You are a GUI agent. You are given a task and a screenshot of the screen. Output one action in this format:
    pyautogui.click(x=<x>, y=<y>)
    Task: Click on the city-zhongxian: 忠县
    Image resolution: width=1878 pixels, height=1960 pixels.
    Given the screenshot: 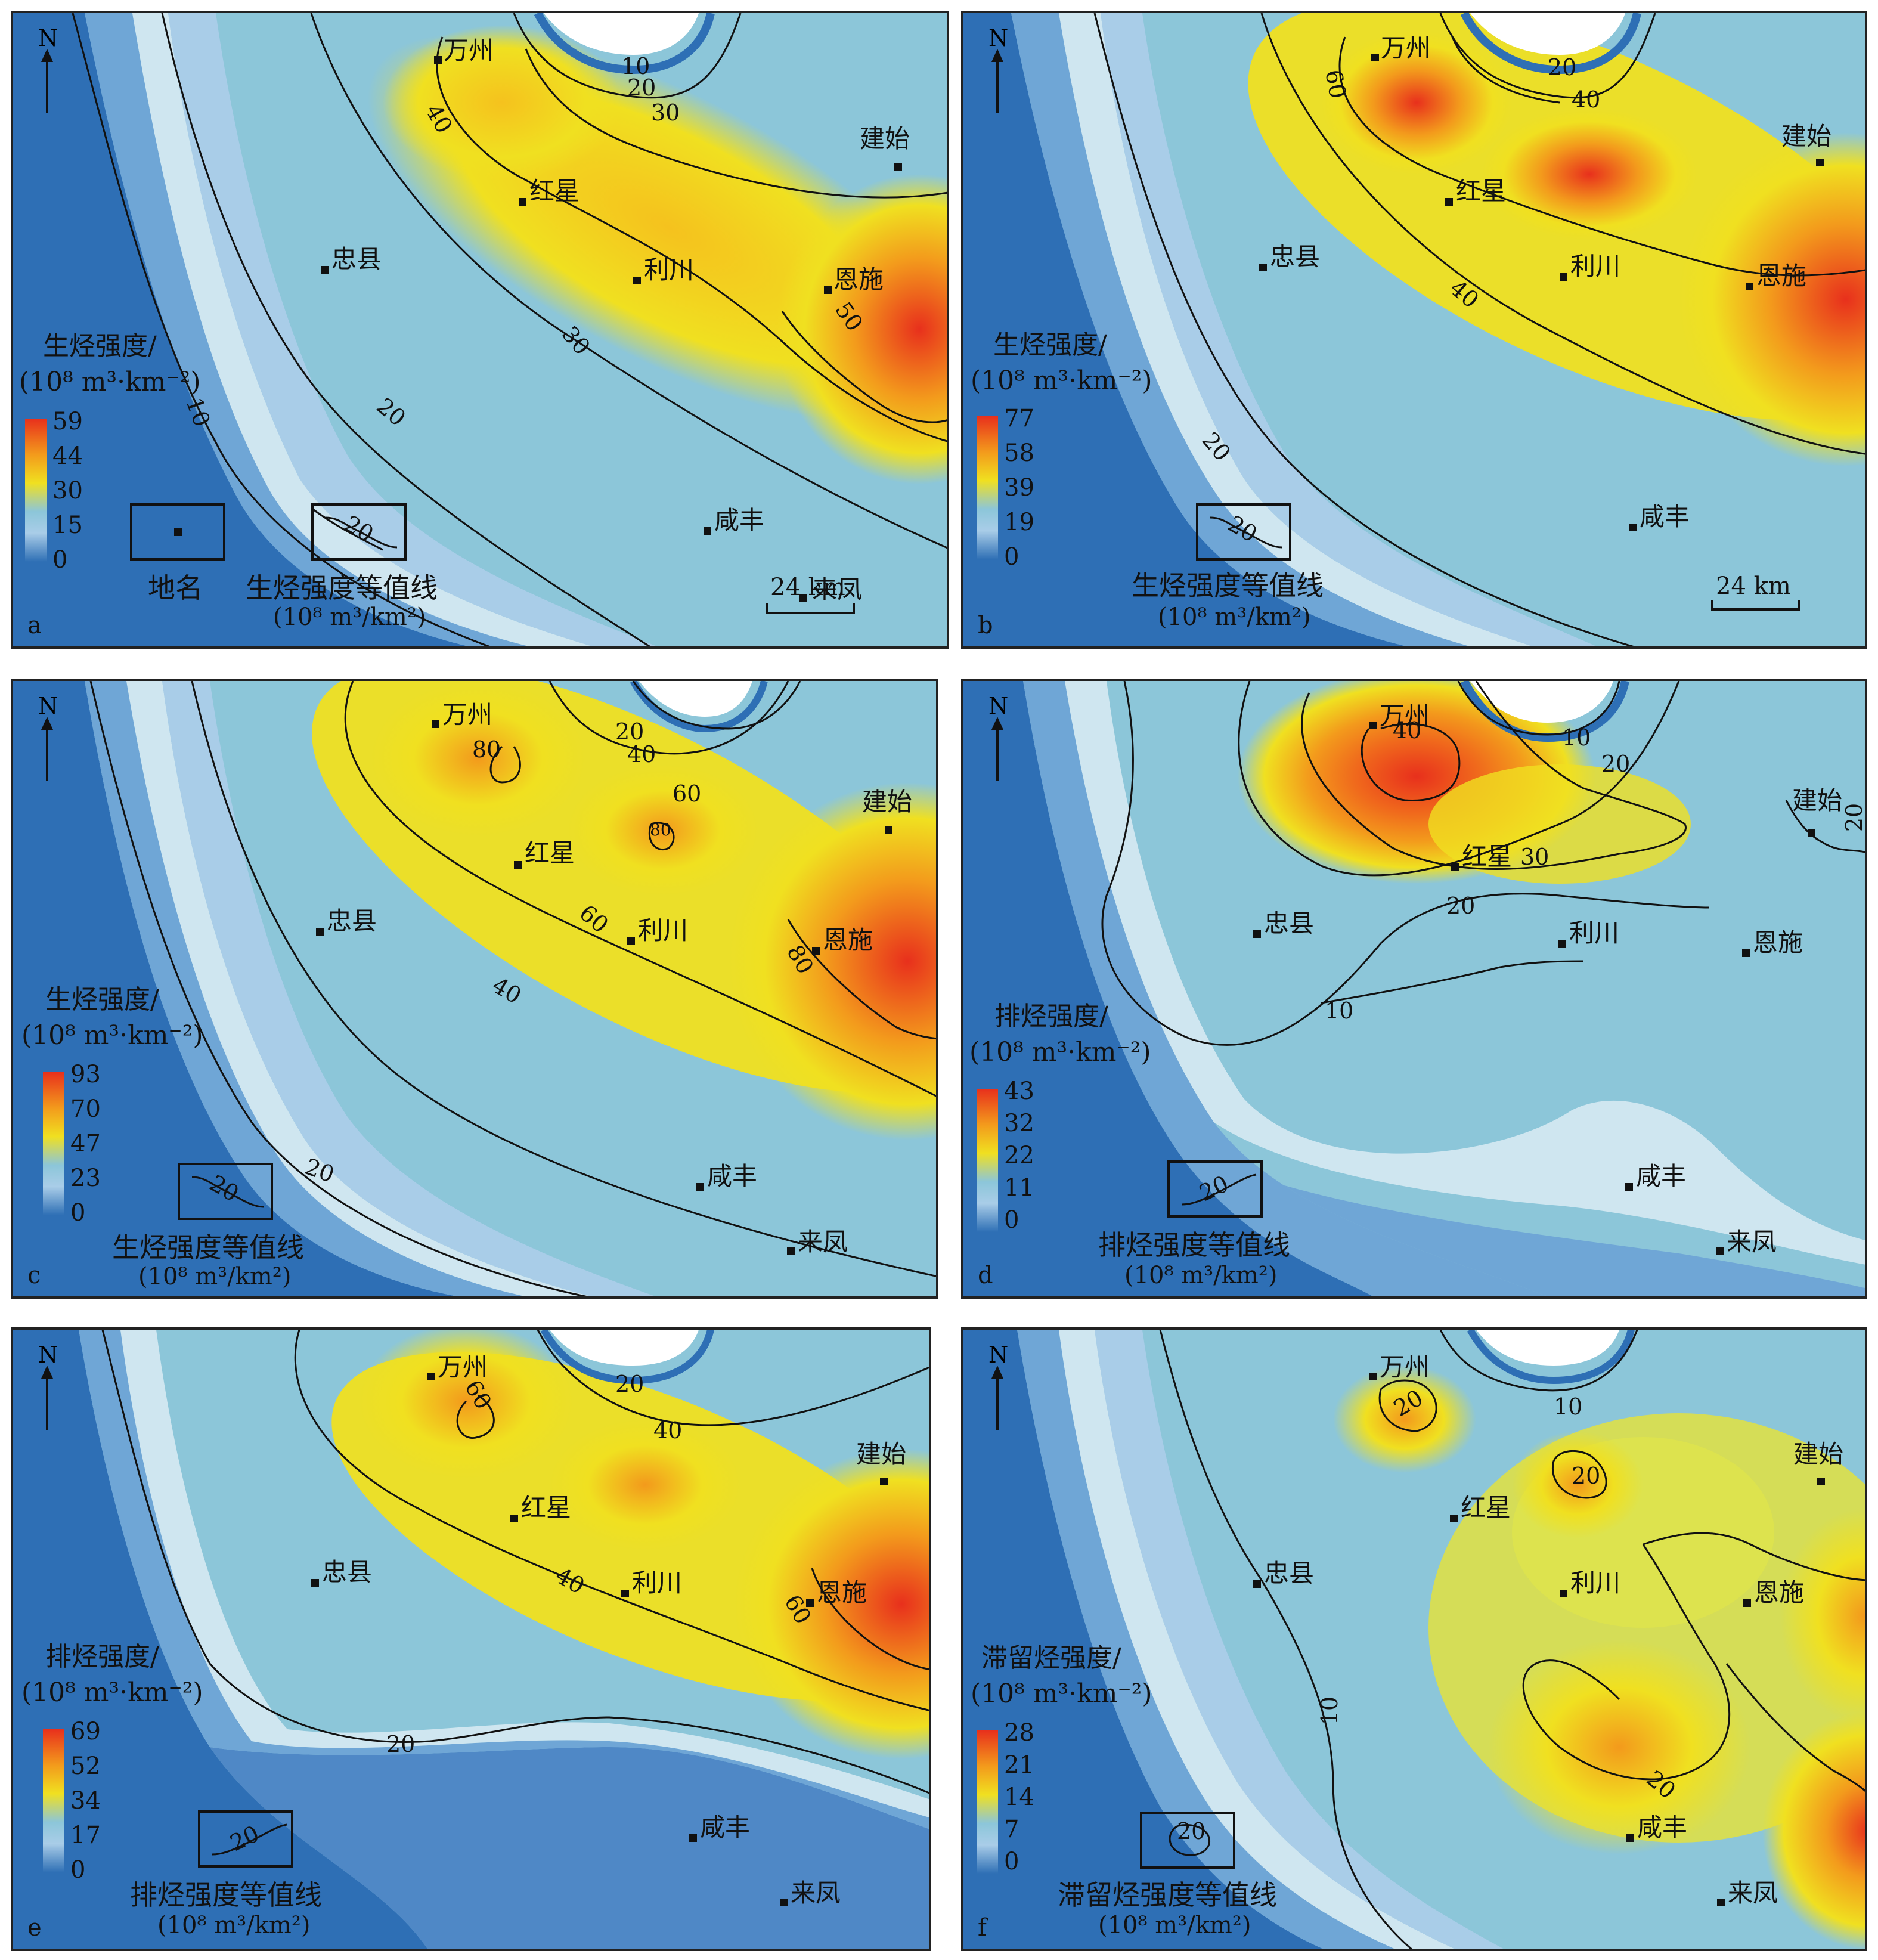 What is the action you would take?
    pyautogui.click(x=356, y=259)
    